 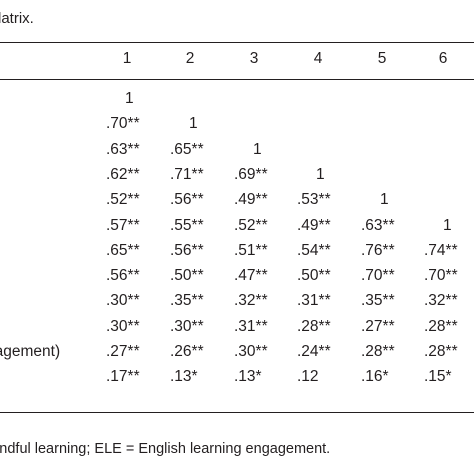 I want to click on table-cell: .69**, so click(x=251, y=174).